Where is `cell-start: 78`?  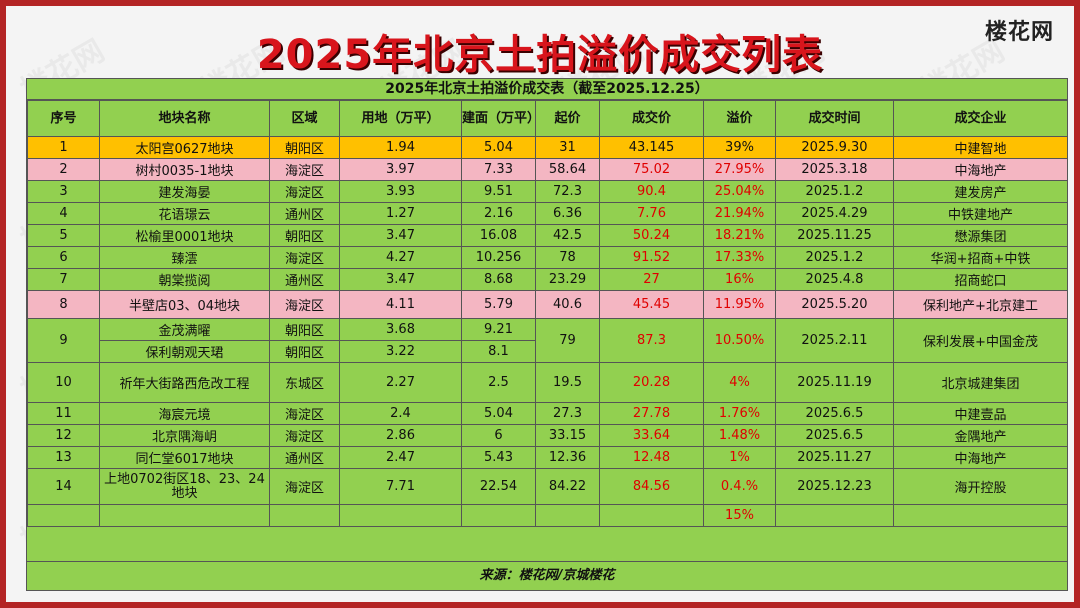
cell-start: 78 is located at coordinates (567, 257).